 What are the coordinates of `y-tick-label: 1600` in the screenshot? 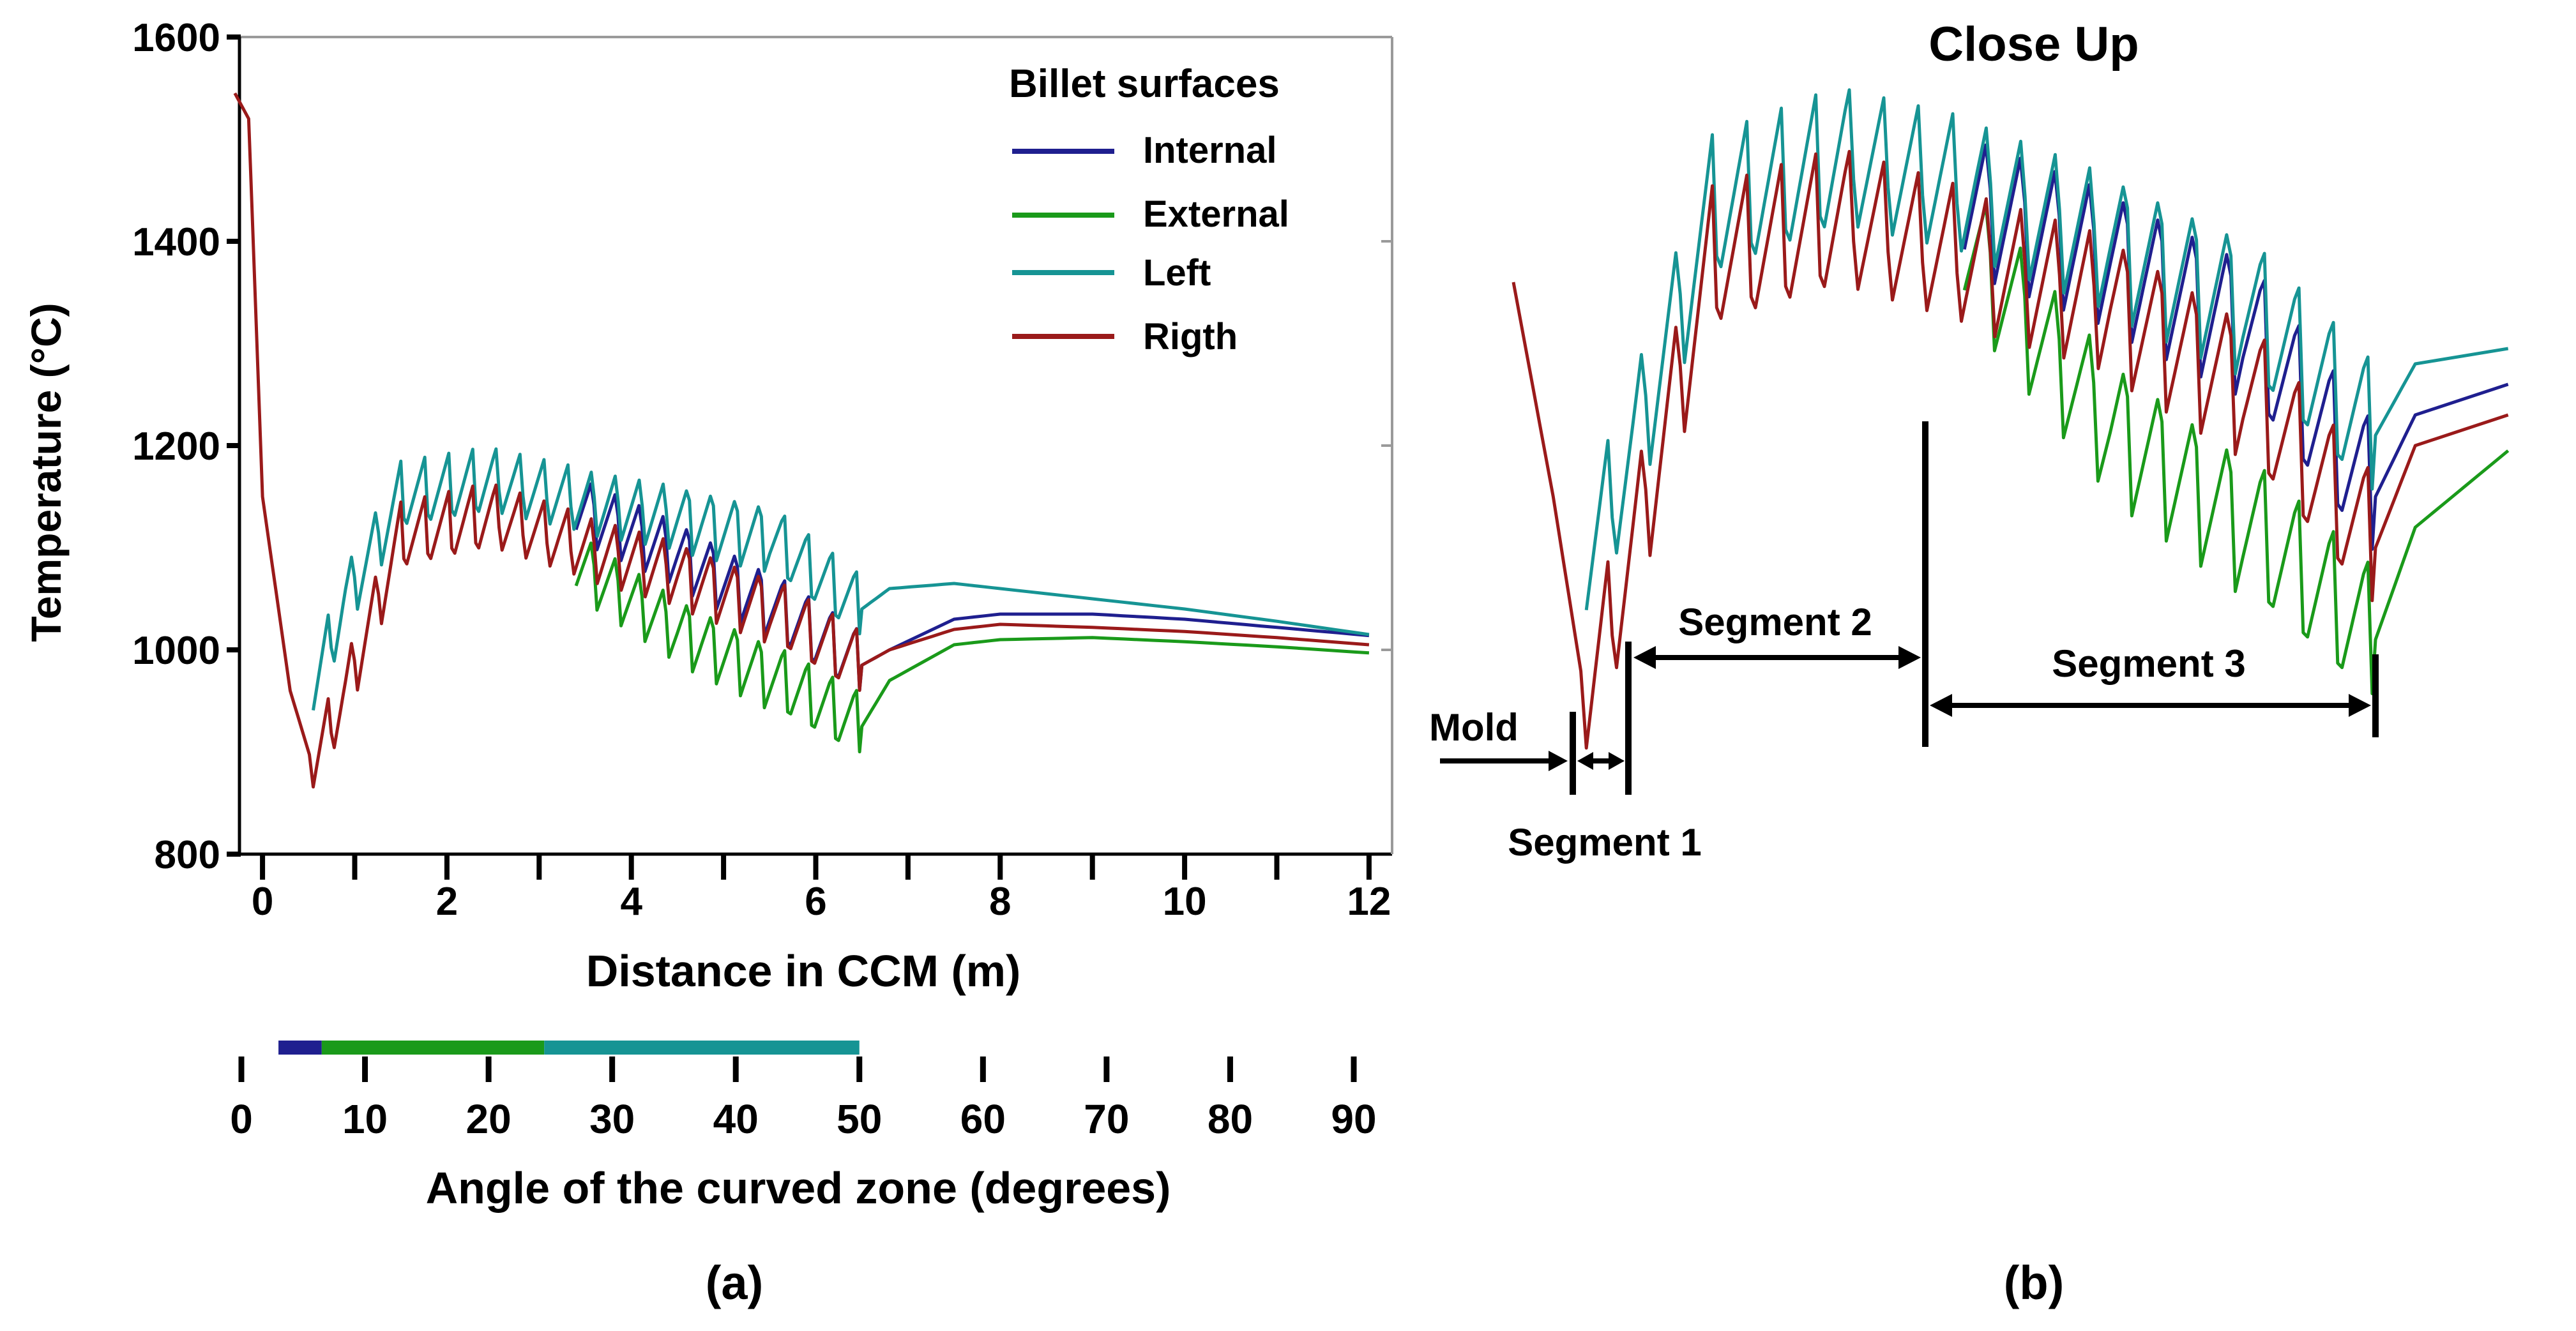 It's located at (176, 38).